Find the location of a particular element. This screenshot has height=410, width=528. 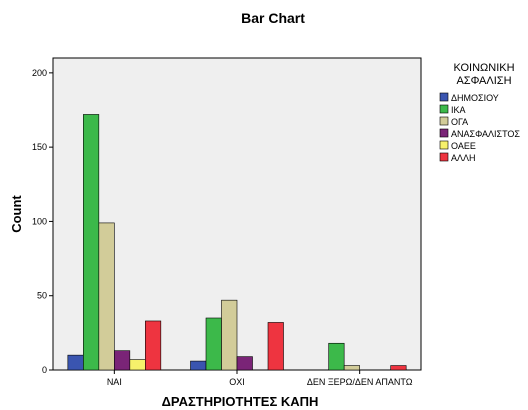

y-tick-label: 100 is located at coordinates (39, 221).